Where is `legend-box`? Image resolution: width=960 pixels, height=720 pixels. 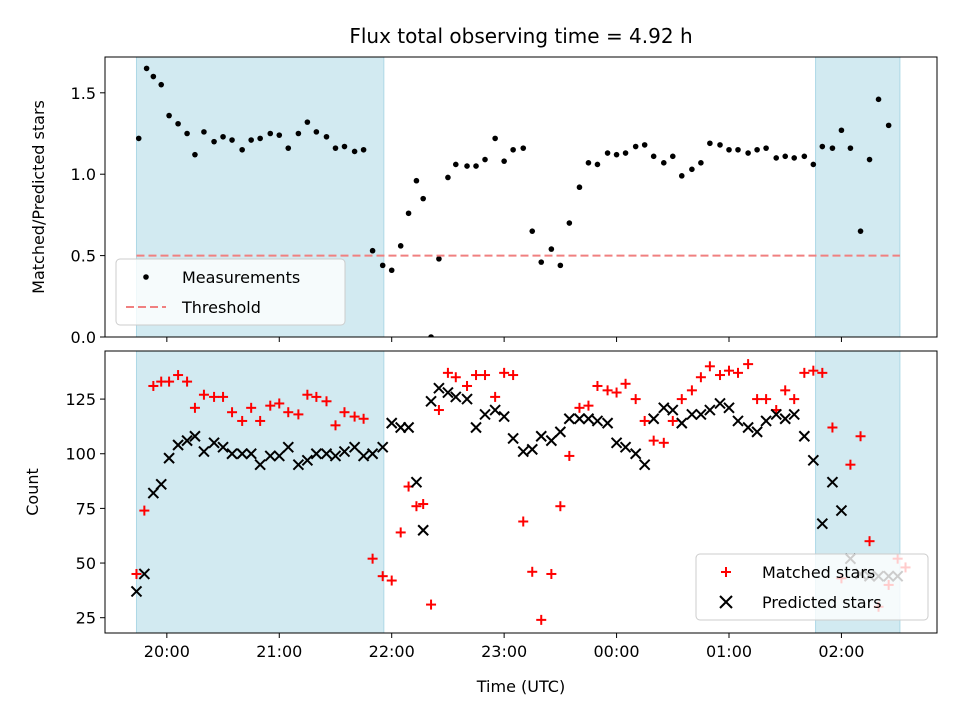
legend-box is located at coordinates (812, 587).